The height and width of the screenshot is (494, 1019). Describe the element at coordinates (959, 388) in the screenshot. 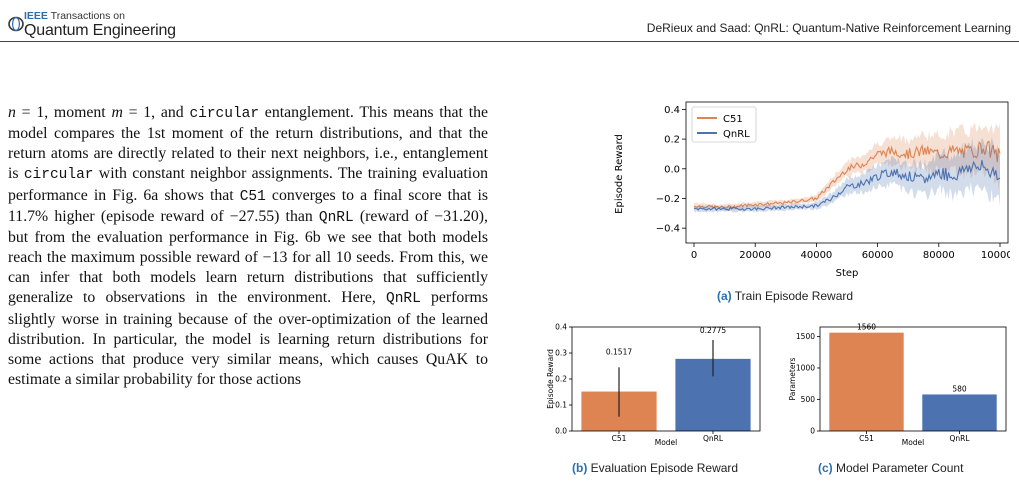

I see `bar-value-label: 580` at that location.